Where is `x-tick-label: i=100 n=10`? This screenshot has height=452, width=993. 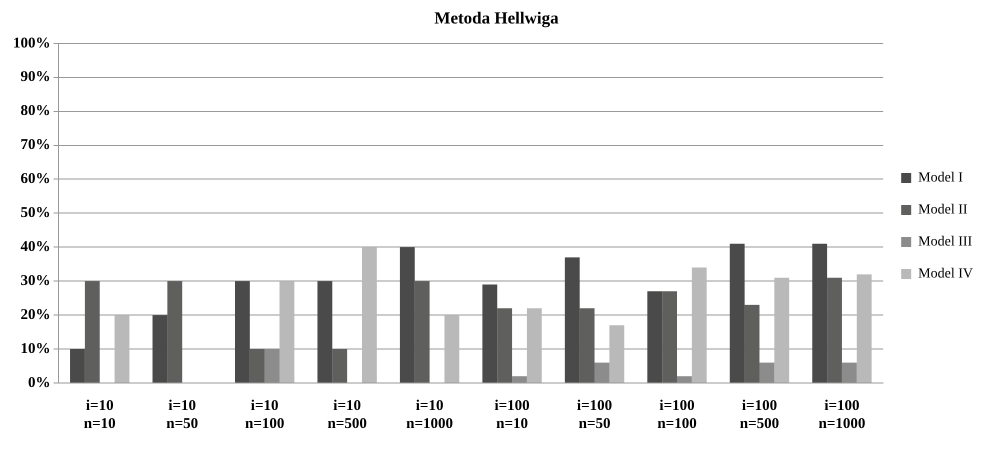
x-tick-label: i=100 n=10 is located at coordinates (512, 415).